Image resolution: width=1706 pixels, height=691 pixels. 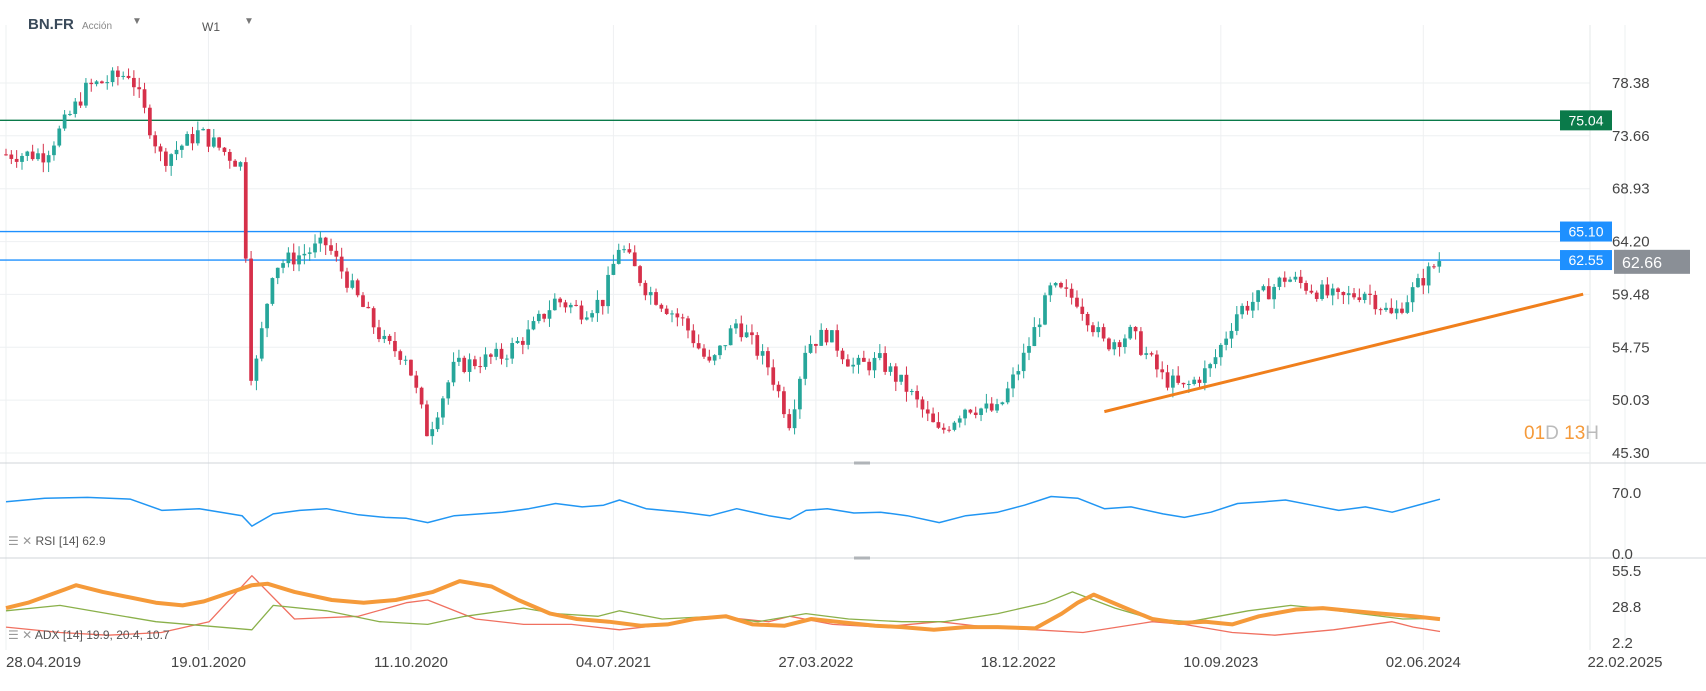 I want to click on symbol-label: BN.FR, so click(x=51, y=24).